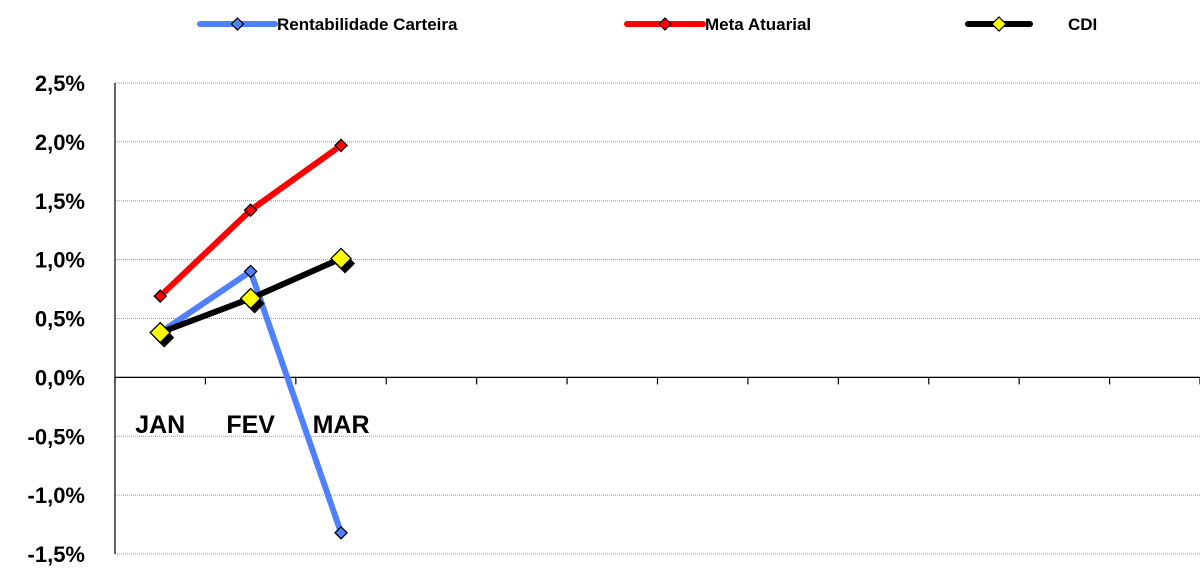  I want to click on y-tick-label: -1,0%, so click(56, 495).